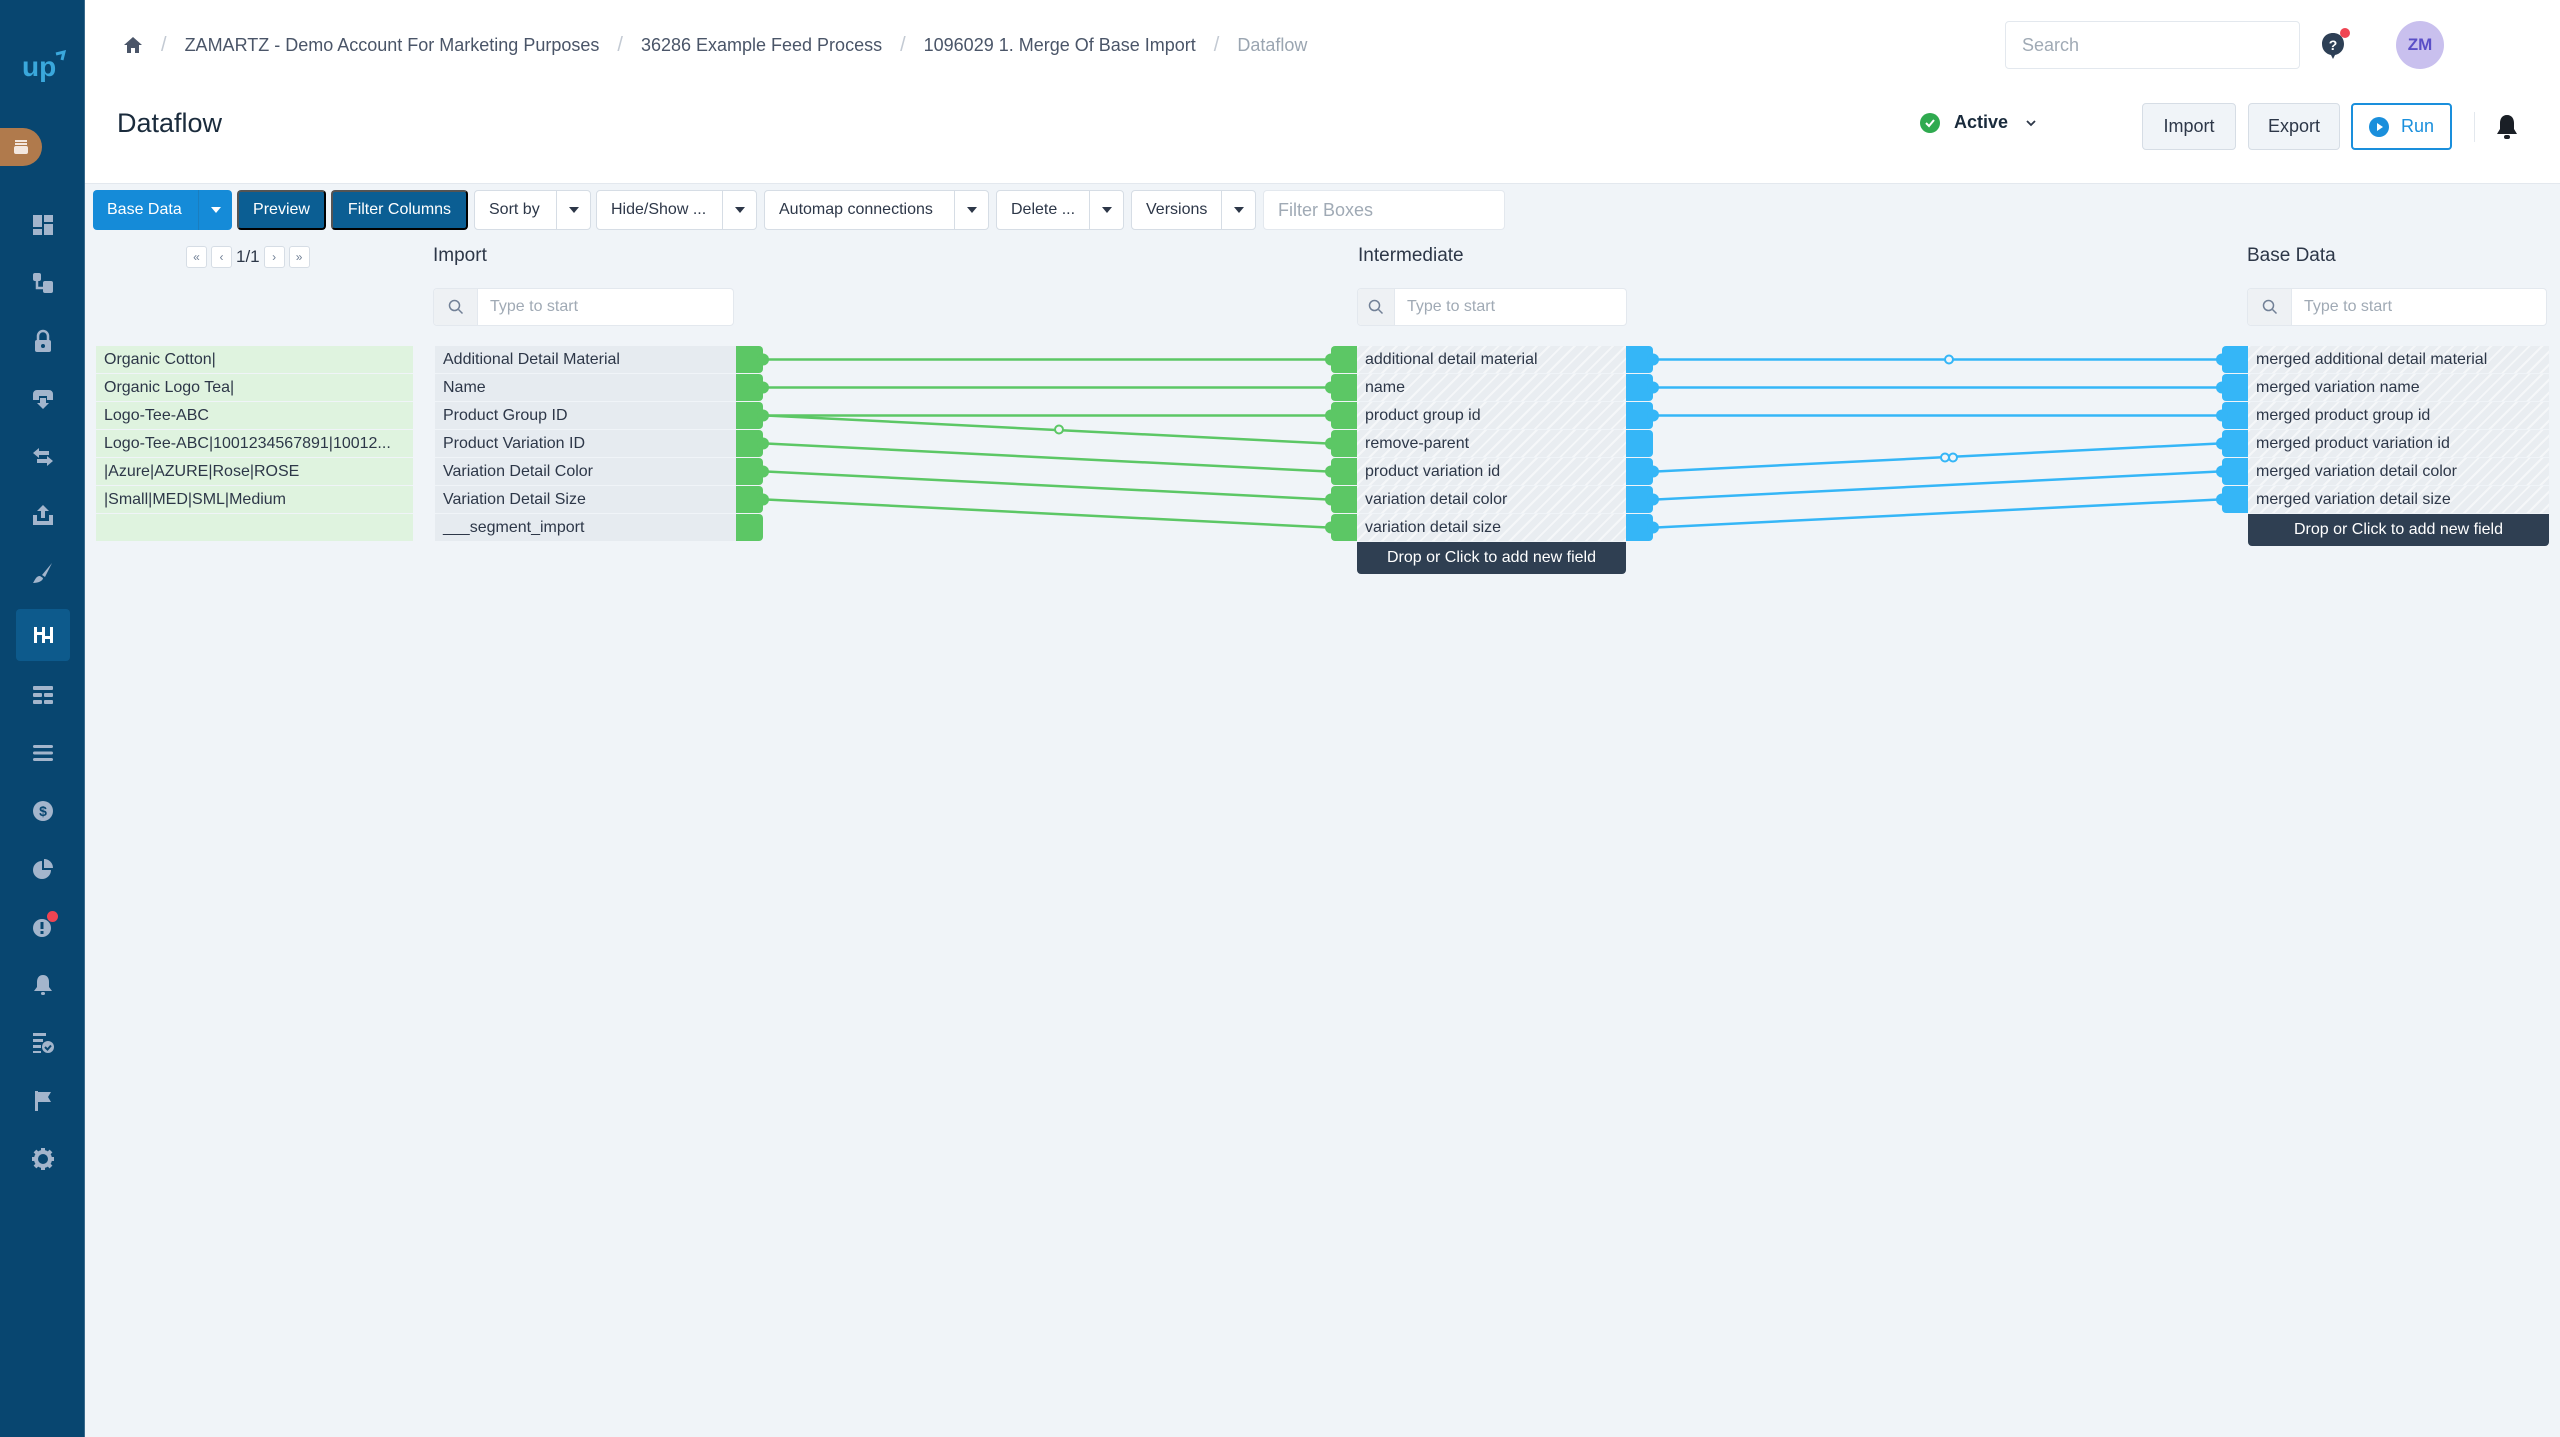  Describe the element at coordinates (221, 257) in the screenshot. I see `prev-page-button: ‹` at that location.